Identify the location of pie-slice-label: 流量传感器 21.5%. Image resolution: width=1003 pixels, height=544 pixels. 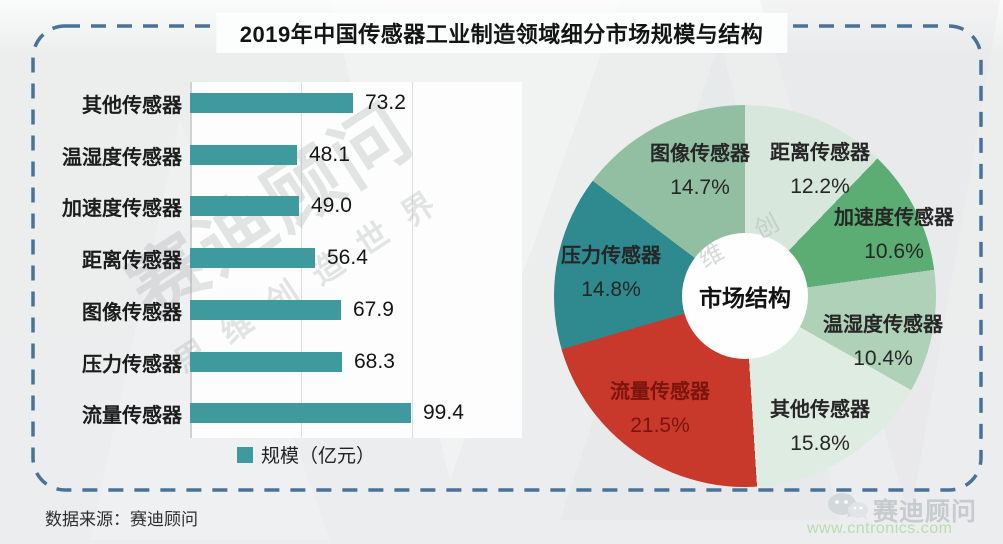
(660, 409).